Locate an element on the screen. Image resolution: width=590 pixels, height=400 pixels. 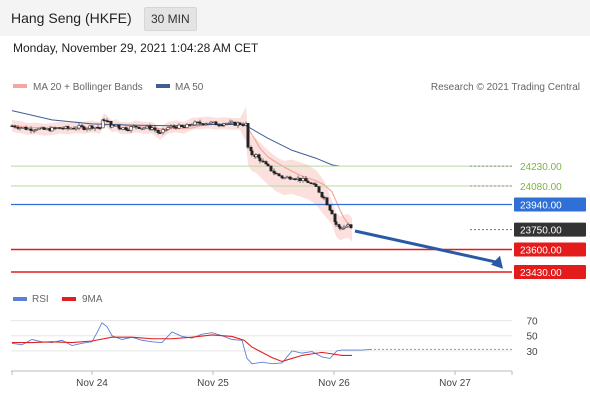
x-axis: Nov 24 Nov 25 Nov 26 Nov 27 is located at coordinates (262, 380).